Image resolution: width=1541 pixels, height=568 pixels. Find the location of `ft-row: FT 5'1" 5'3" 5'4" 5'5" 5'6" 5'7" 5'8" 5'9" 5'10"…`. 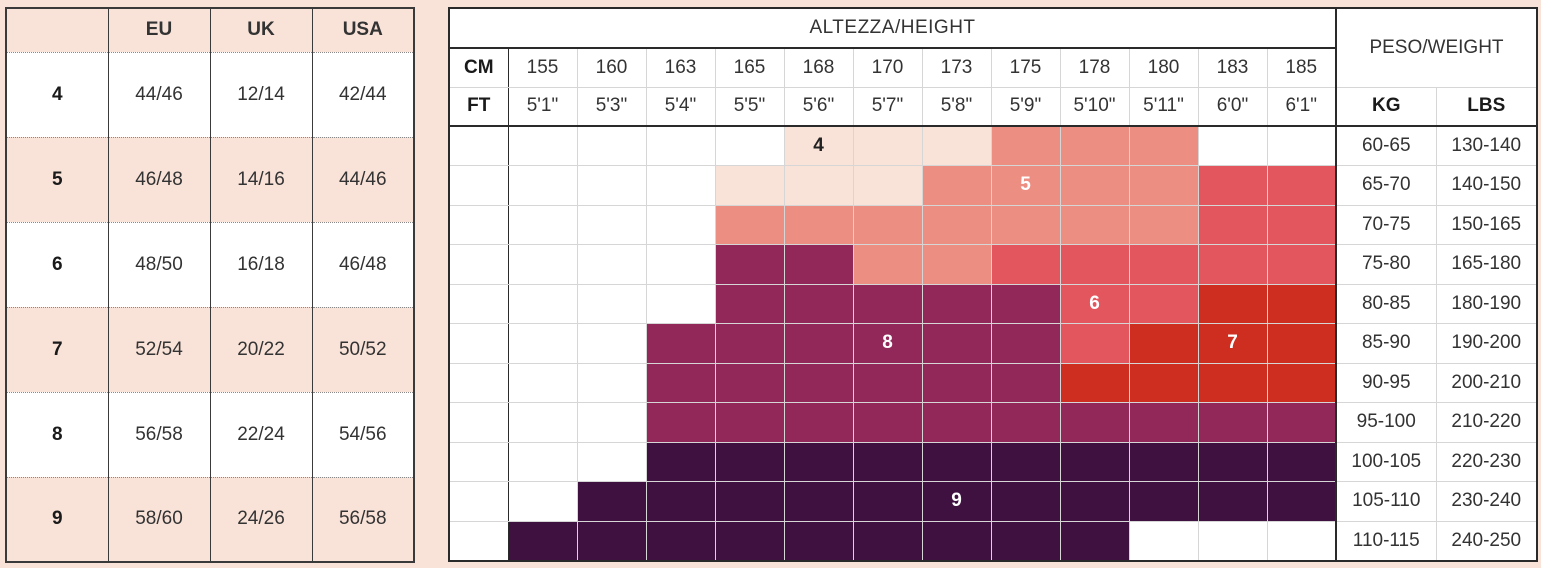

ft-row: FT 5'1" 5'3" 5'4" 5'5" 5'6" 5'7" 5'8" 5'9" 5'10"… is located at coordinates (993, 106).